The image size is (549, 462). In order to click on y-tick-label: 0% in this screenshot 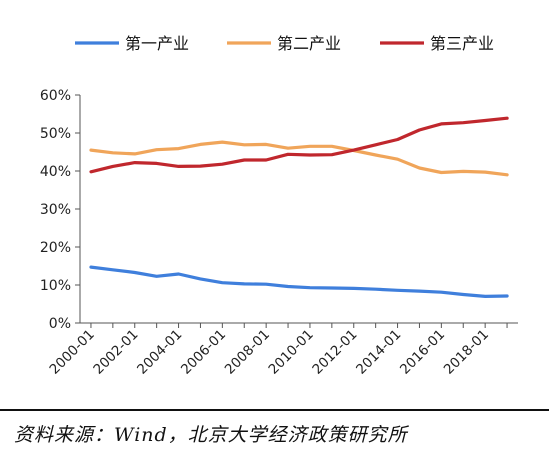, I will do `click(60, 324)`.